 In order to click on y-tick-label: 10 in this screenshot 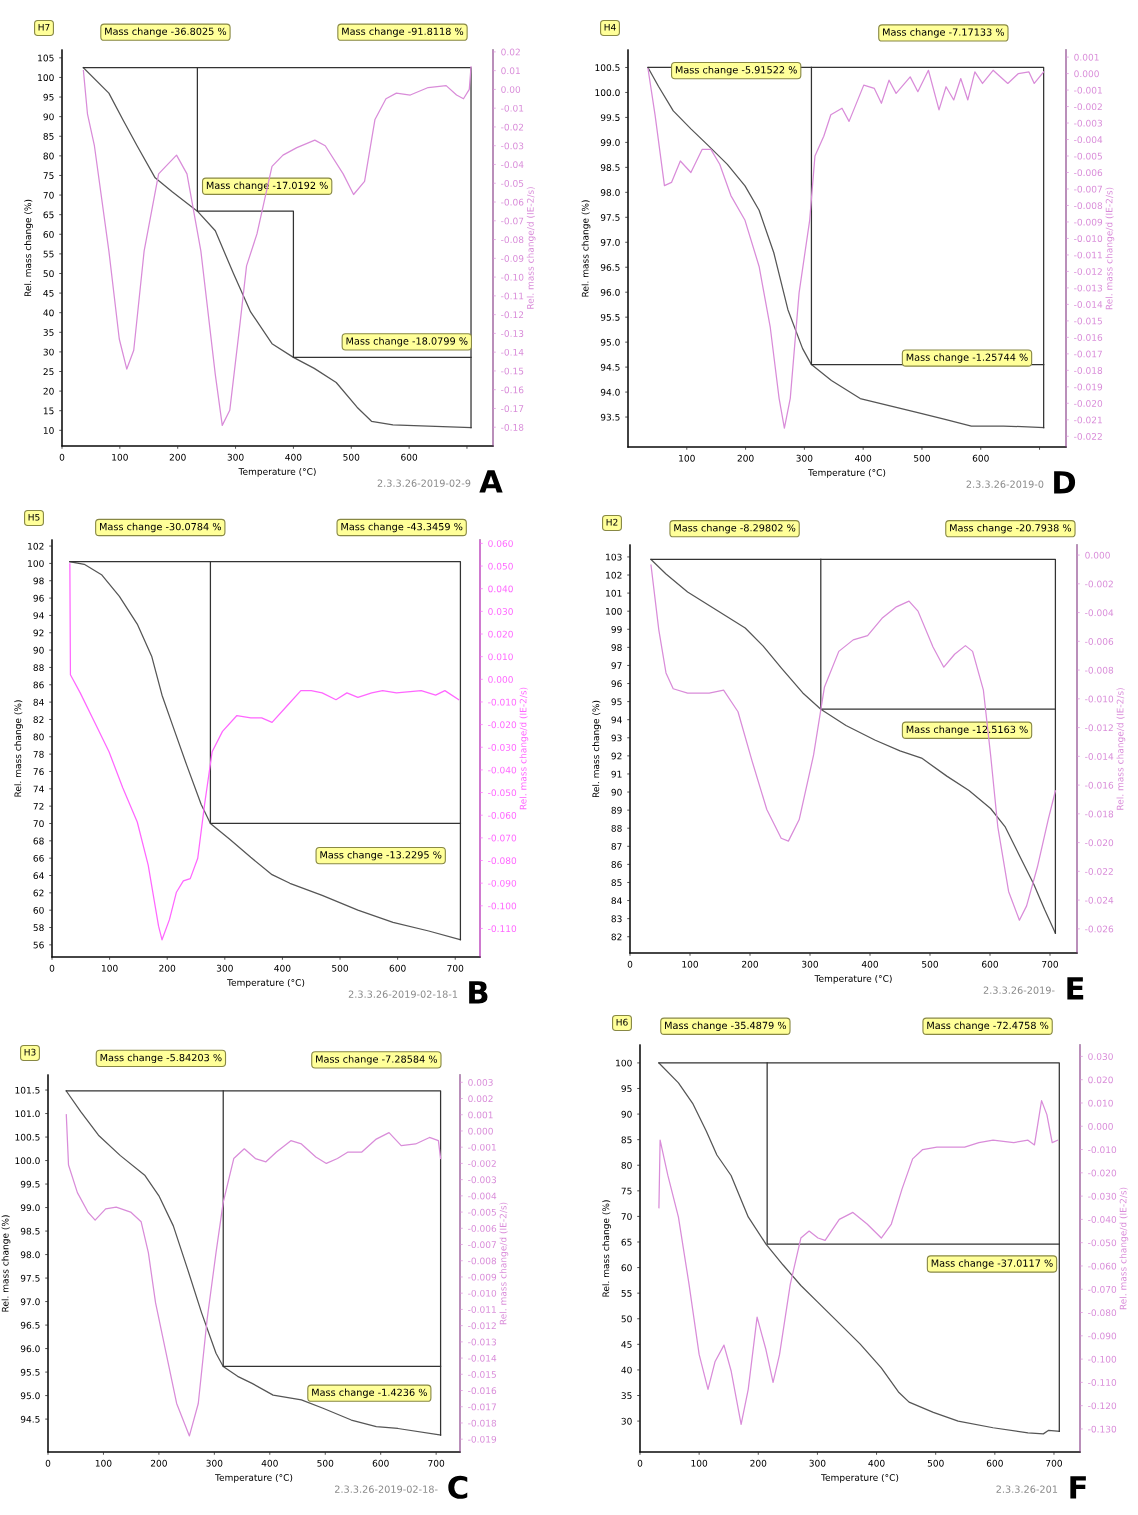, I will do `click(48, 430)`.